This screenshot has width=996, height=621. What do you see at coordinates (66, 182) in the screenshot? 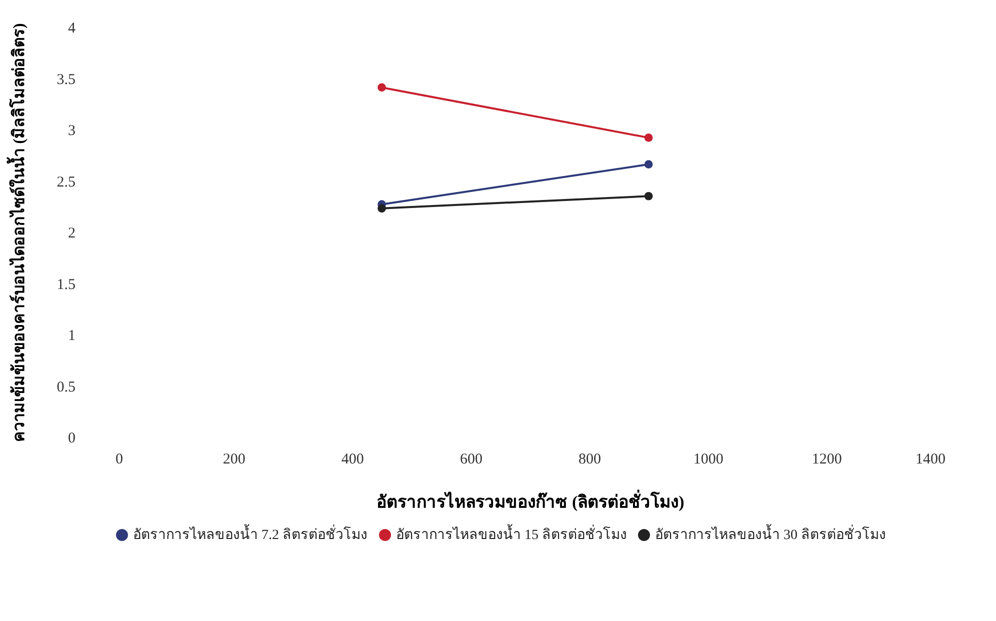
I see `y-tick-label: 2.5` at bounding box center [66, 182].